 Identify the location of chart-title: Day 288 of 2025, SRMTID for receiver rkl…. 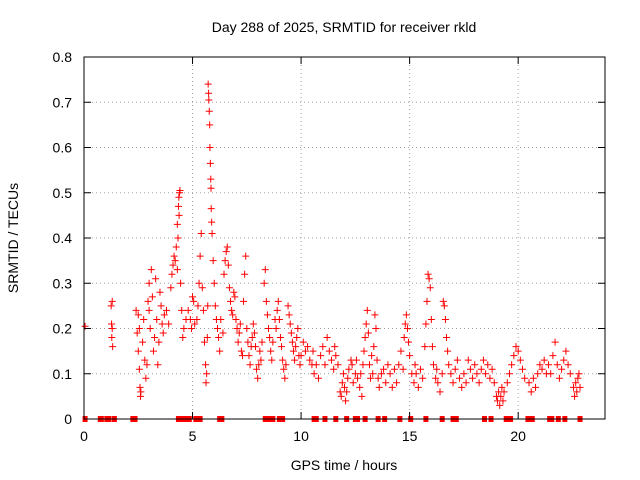
(344, 27).